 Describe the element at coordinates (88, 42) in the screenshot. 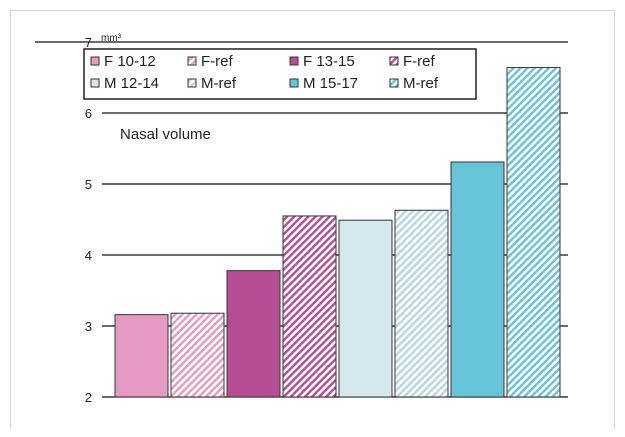

I see `y-tick-label: 7` at that location.